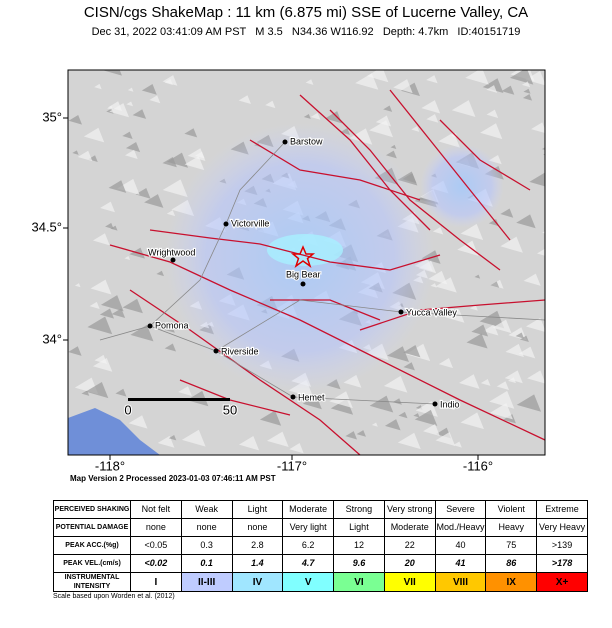 The height and width of the screenshot is (628, 612). Describe the element at coordinates (562, 545) in the screenshot. I see `legend-cell: >139` at that location.